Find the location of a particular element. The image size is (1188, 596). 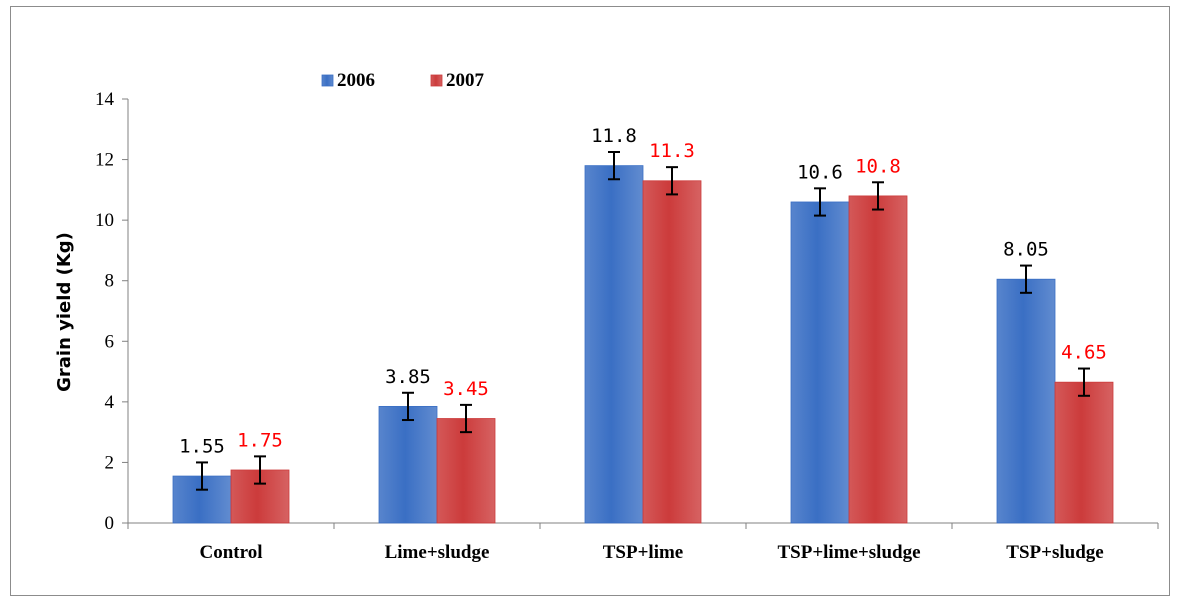

x-category-label: Lime+sludge is located at coordinates (437, 552).